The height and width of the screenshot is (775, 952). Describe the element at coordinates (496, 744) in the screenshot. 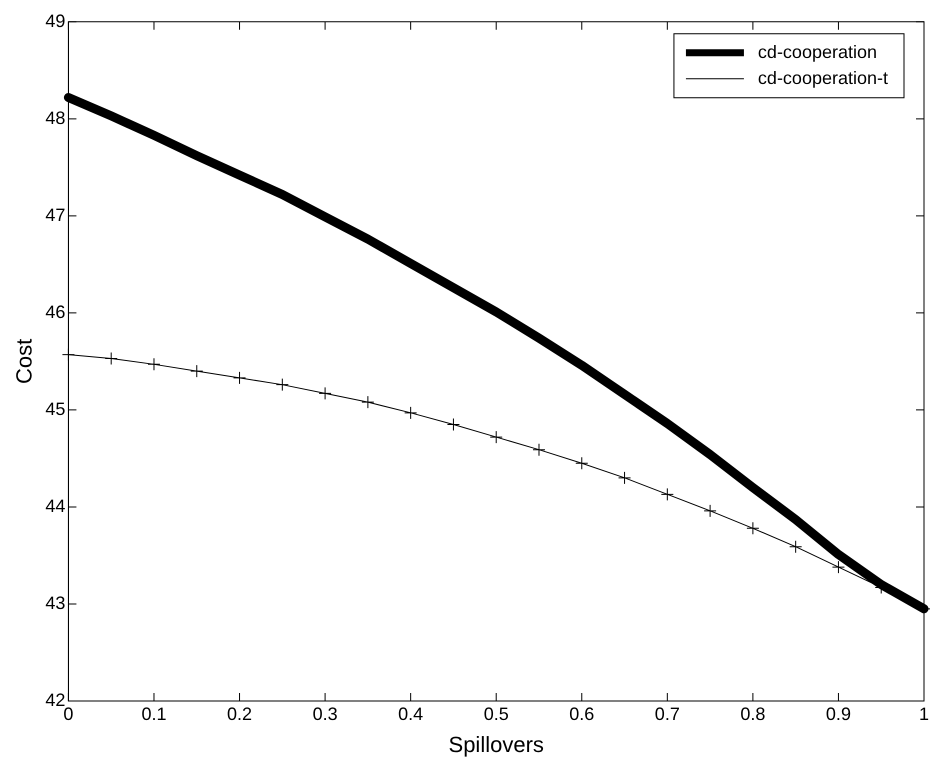

I see `x-axis-title: Spillovers` at that location.